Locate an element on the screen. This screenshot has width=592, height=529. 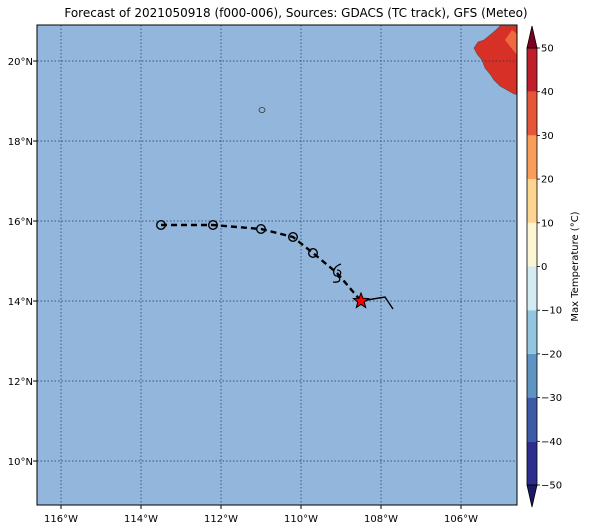
lon-tick-label: 106°W is located at coordinates (461, 519).